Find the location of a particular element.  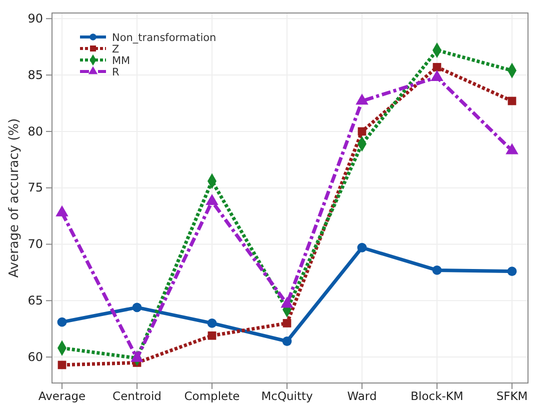

legend-label: Z is located at coordinates (116, 50).